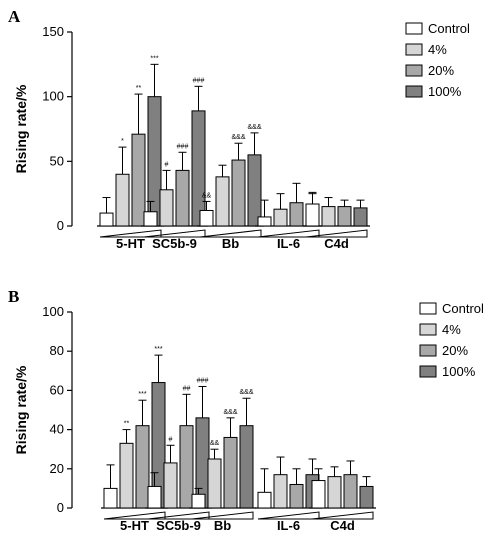  What do you see at coordinates (14, 16) in the screenshot?
I see `panel-label: A` at bounding box center [14, 16].